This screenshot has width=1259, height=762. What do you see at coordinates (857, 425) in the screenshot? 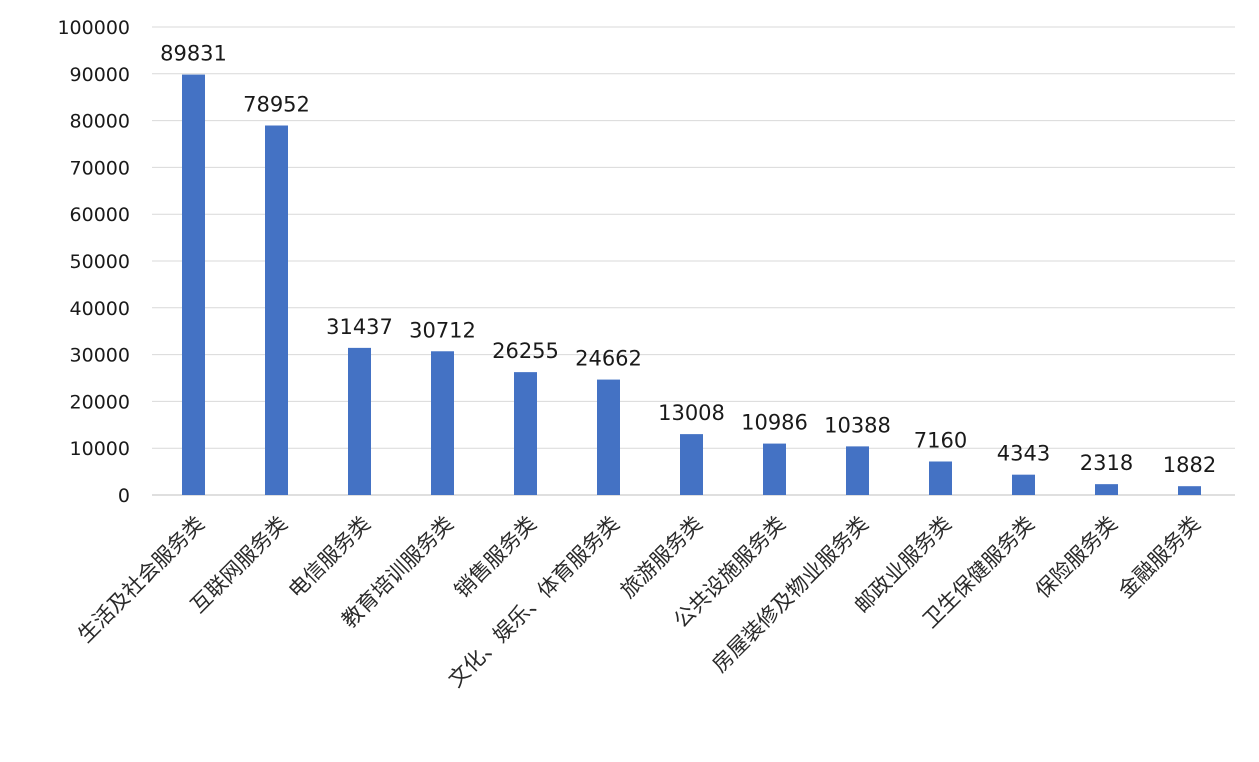
I see `data-label: 10388` at bounding box center [857, 425].